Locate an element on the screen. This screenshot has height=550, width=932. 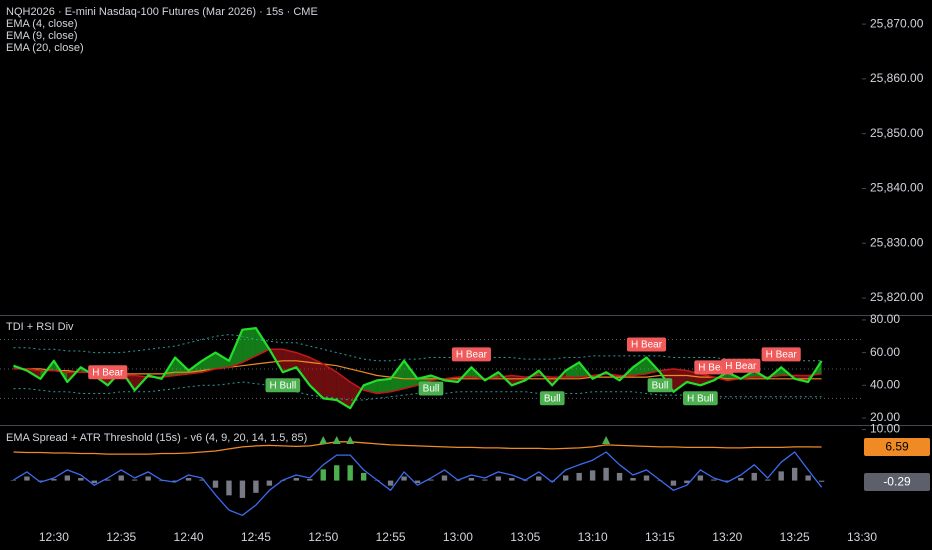
y-tick-label: 25,820.00 is located at coordinates (897, 297).